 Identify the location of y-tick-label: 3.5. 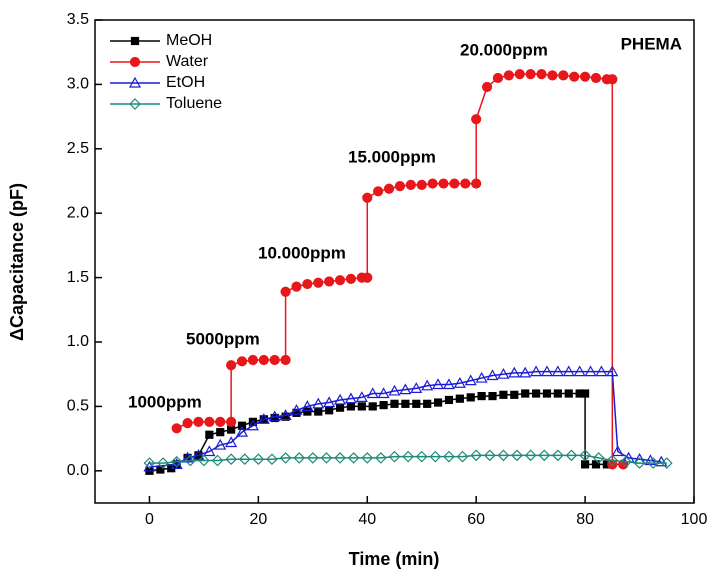
(78, 19).